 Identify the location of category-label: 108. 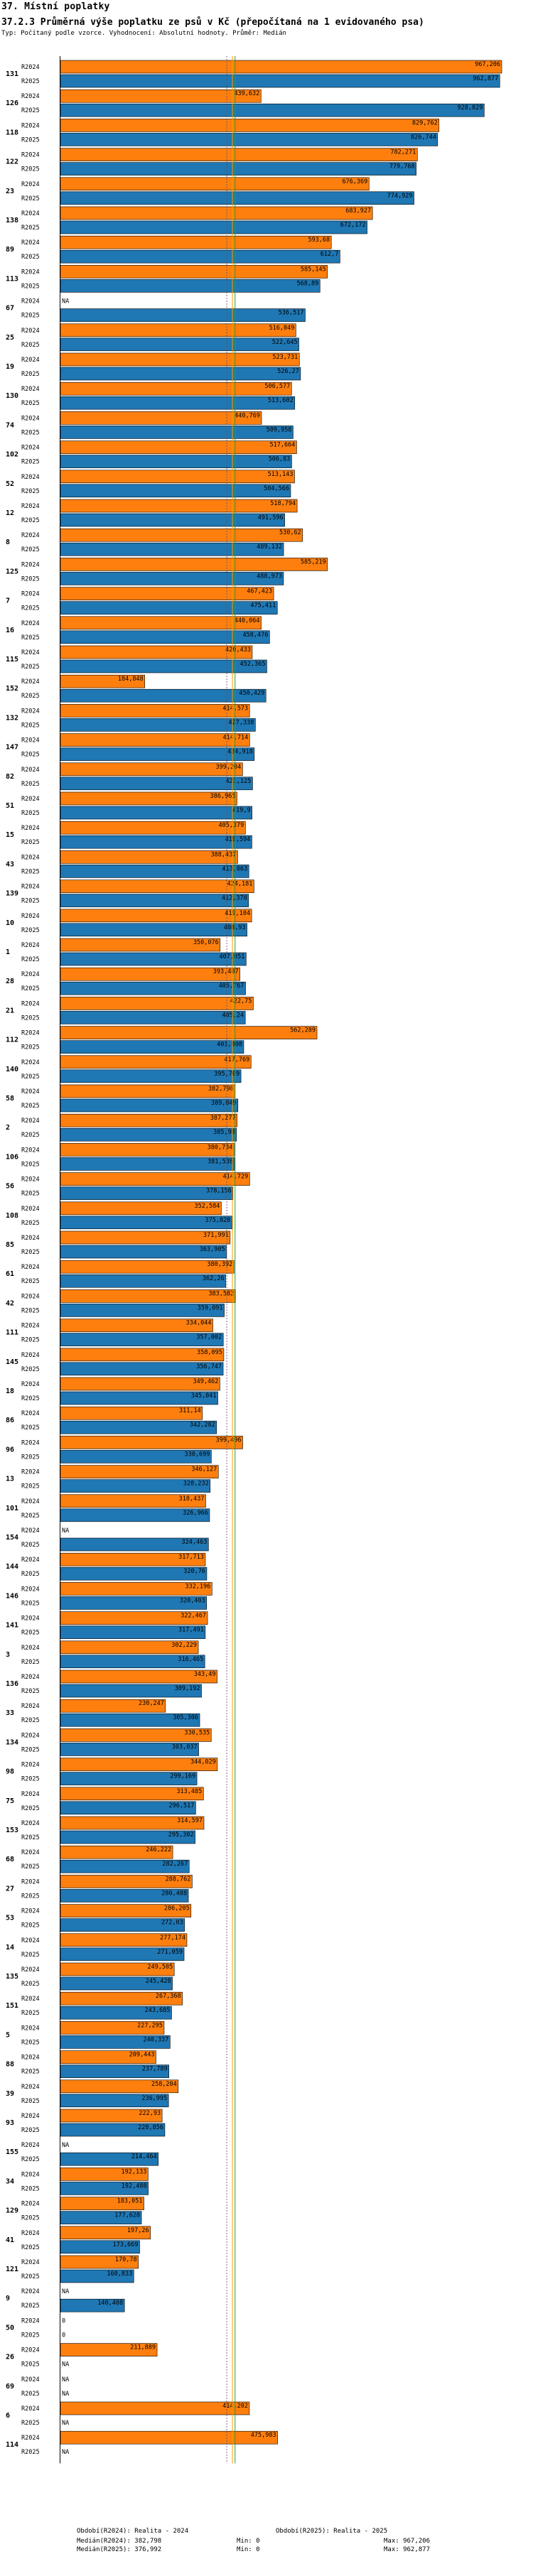
(12, 1216).